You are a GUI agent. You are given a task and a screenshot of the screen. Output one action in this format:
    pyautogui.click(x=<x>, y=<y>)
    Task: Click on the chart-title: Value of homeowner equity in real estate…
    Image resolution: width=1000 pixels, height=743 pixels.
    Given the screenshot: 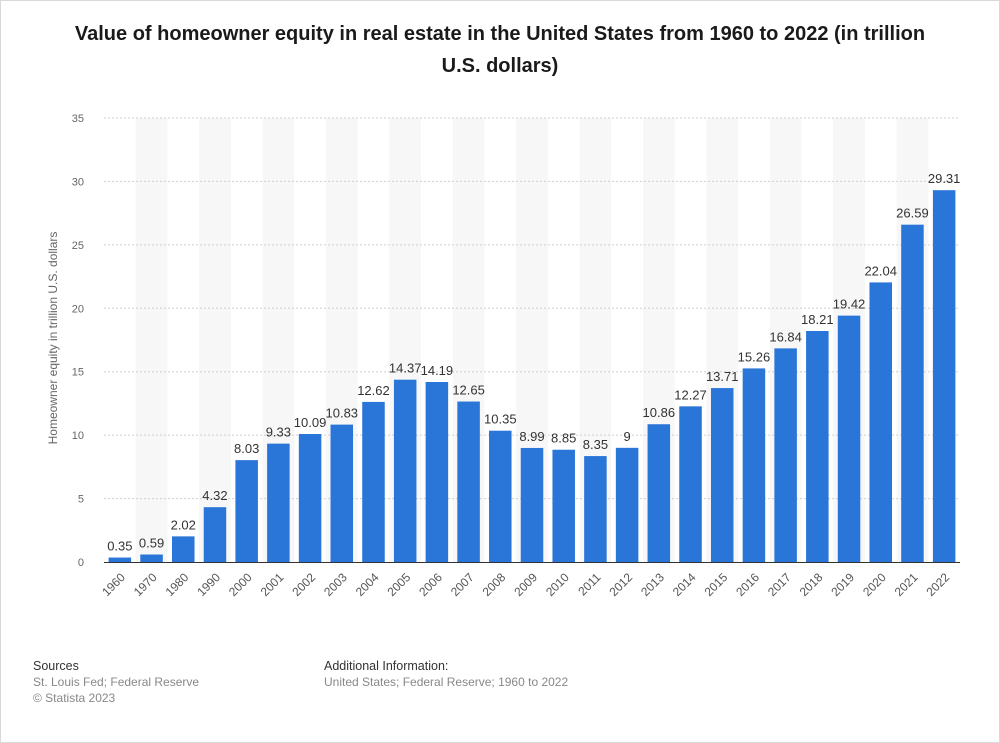 What is the action you would take?
    pyautogui.click(x=500, y=50)
    